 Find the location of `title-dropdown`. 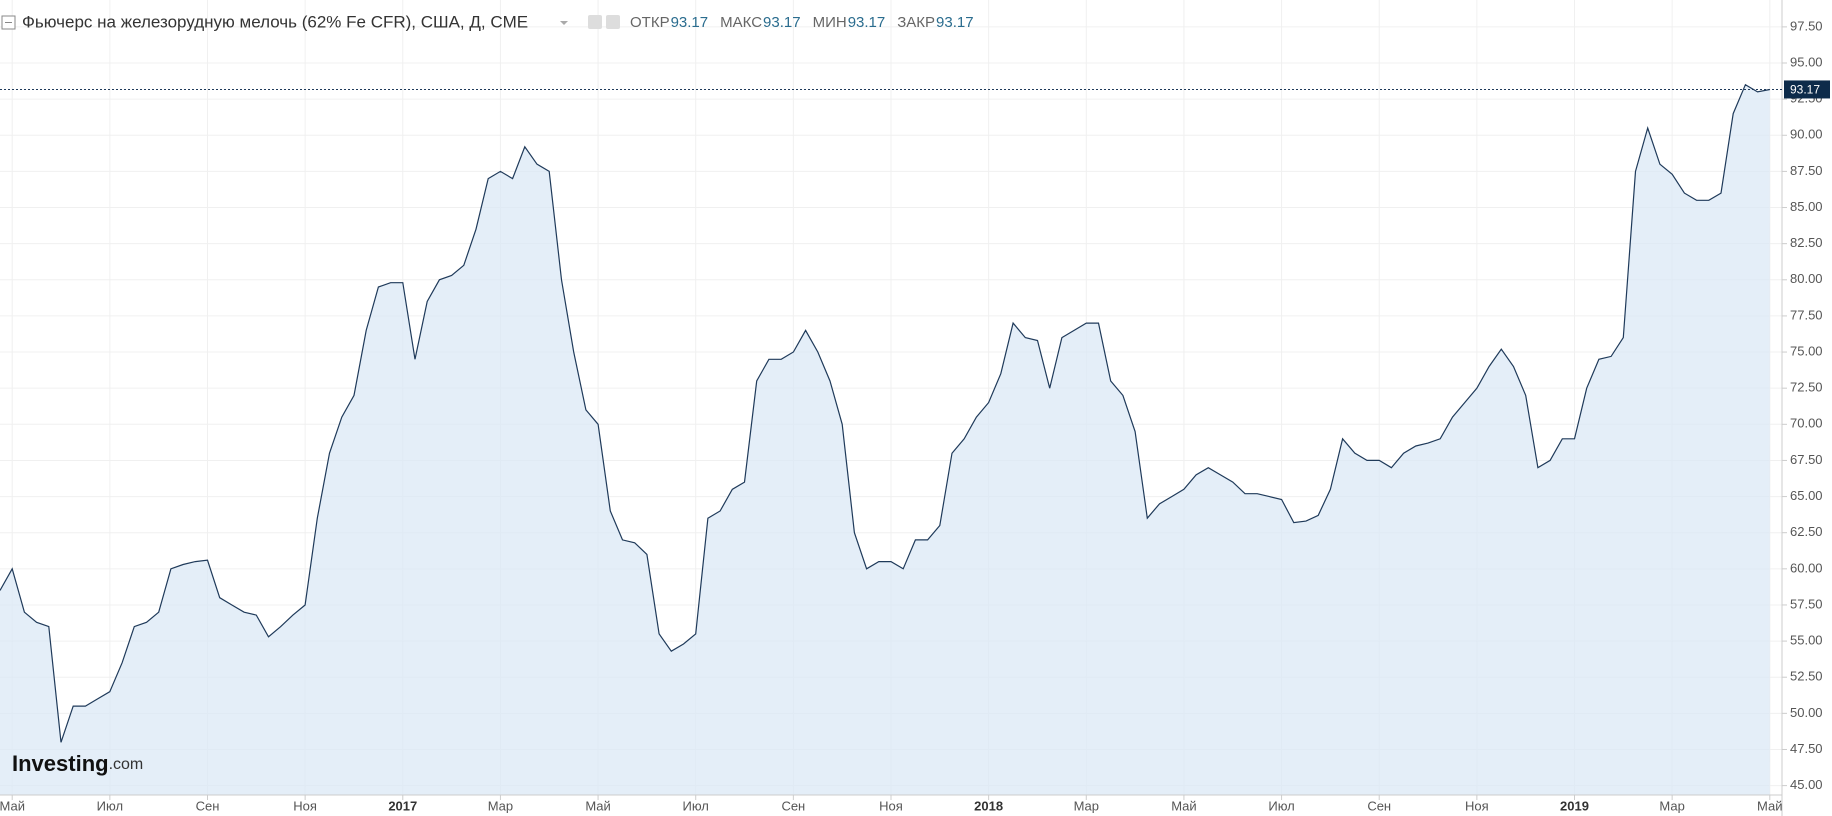

title-dropdown is located at coordinates (564, 23).